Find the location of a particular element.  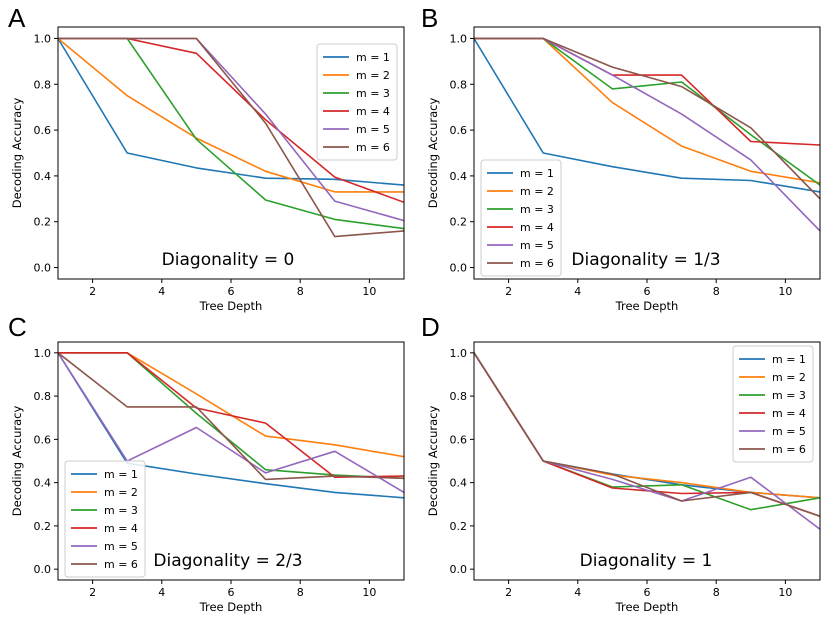

panel-c-annotation: Diagonality = 2/3 is located at coordinates (227, 561).